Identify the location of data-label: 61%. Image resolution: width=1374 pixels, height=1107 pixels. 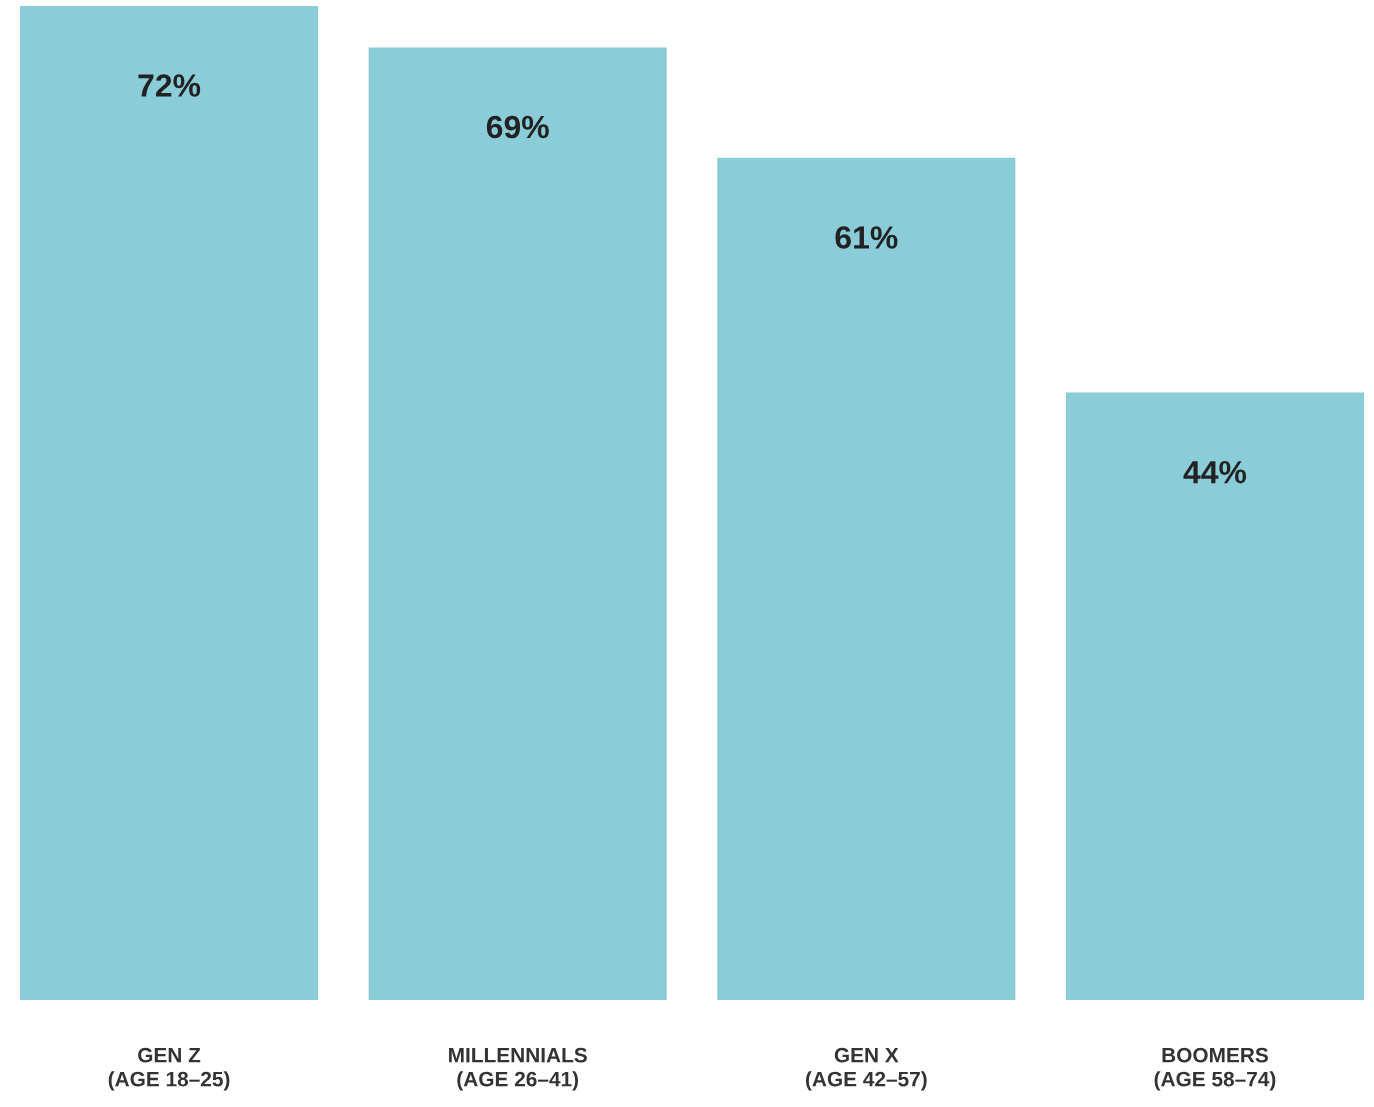
(866, 237).